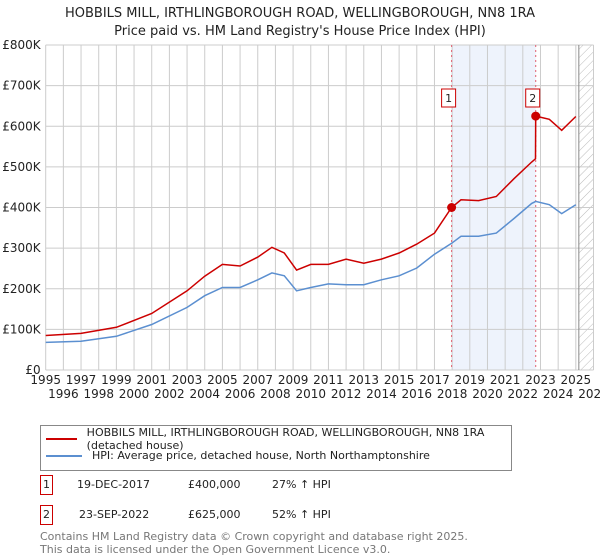 Image resolution: width=600 pixels, height=560 pixels. What do you see at coordinates (222, 380) in the screenshot?
I see `x-tick-label: 2005` at bounding box center [222, 380].